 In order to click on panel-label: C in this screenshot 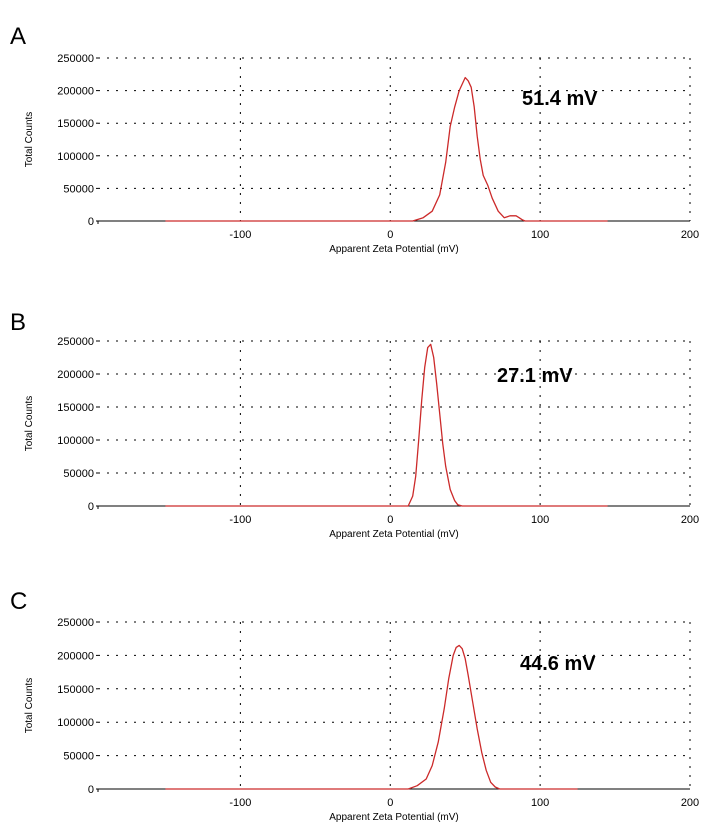, I will do `click(18, 601)`.